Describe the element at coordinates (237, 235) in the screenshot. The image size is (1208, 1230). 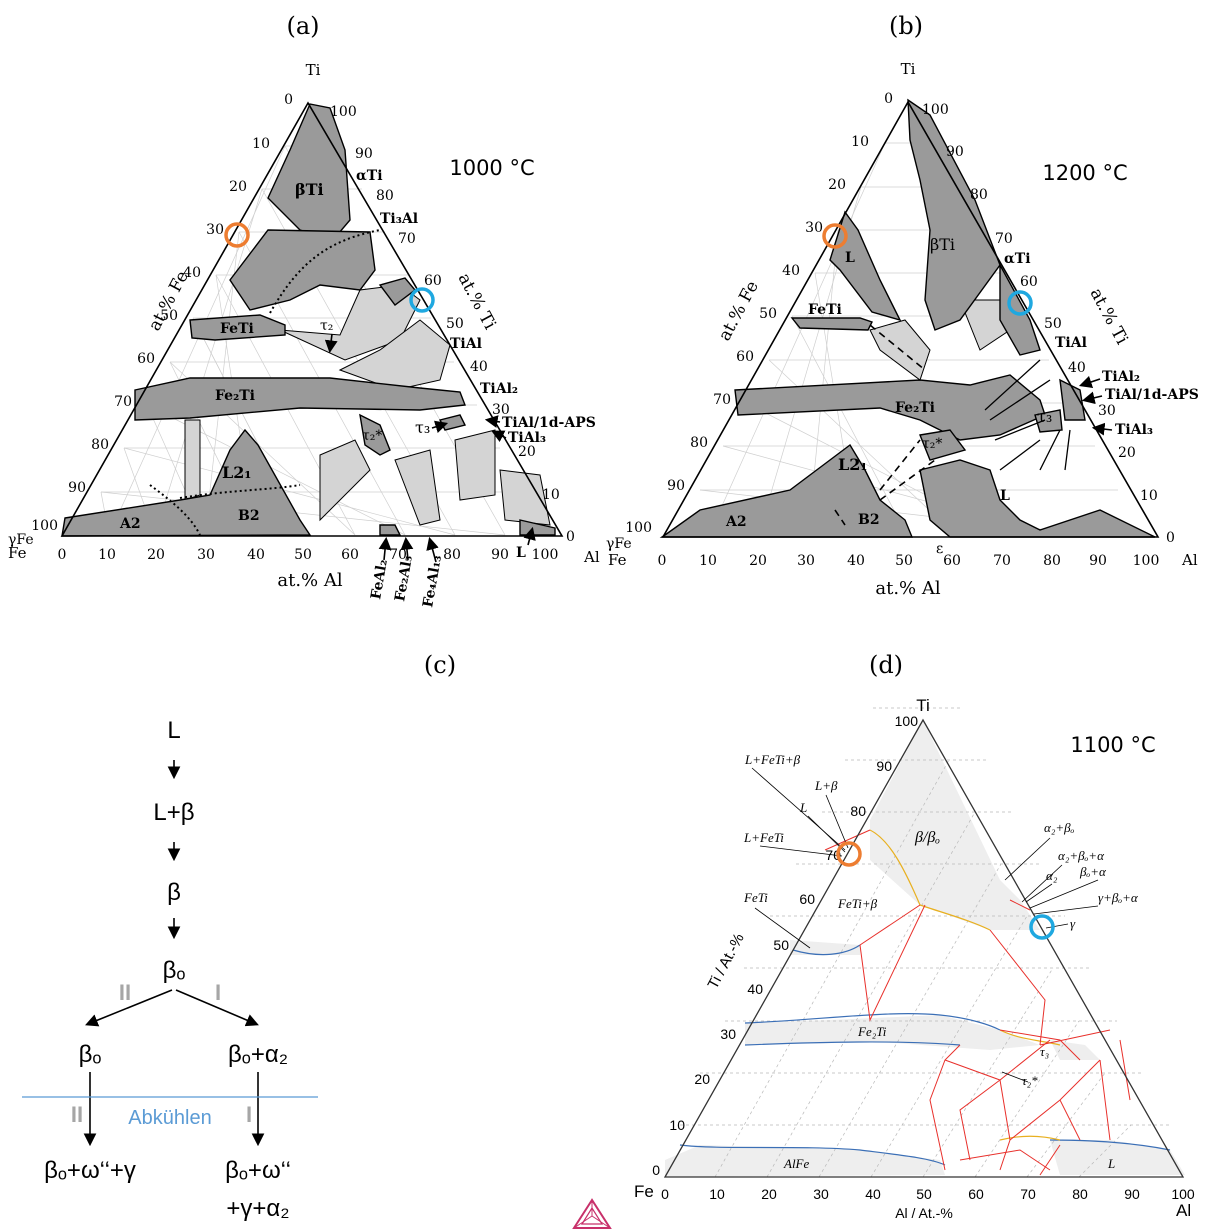
I see `panel-a-orange-marker` at that location.